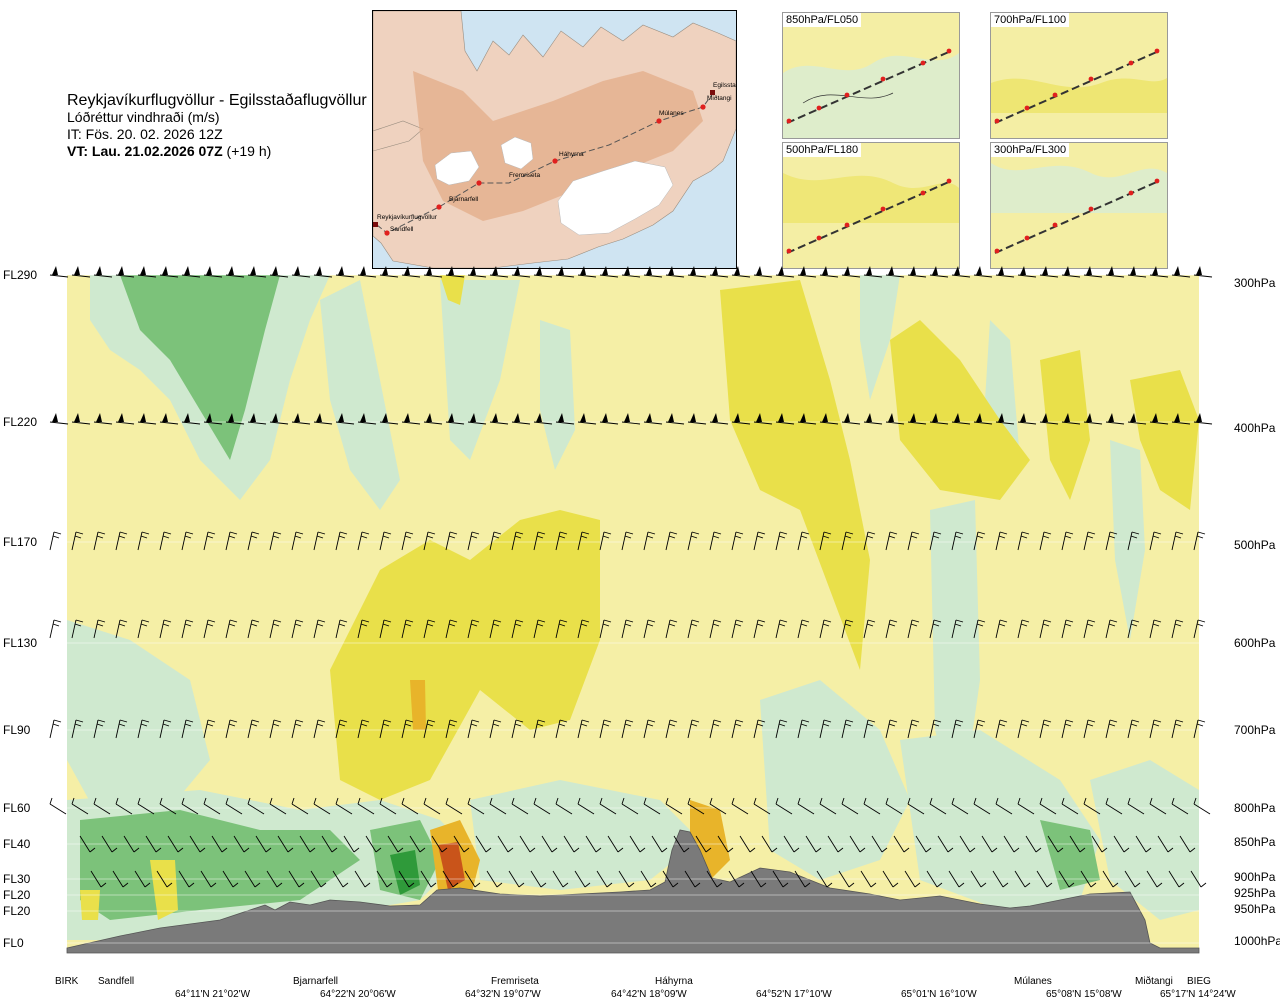 The image size is (1280, 1005). What do you see at coordinates (213, 994) in the screenshot?
I see `coordinate-label: 64°11'N 21°02'W` at bounding box center [213, 994].